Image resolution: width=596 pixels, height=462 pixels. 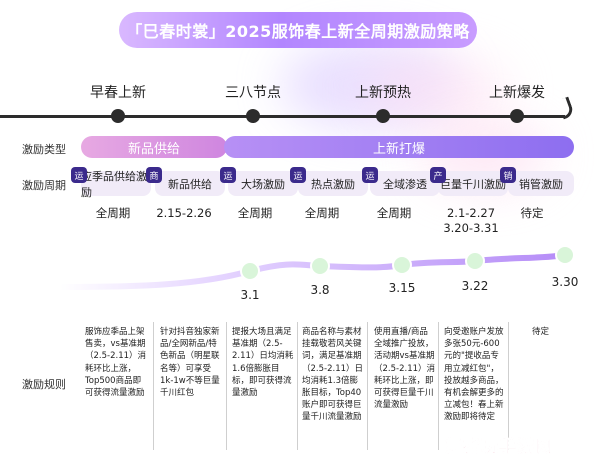 I want to click on cycle-label: 应季品供给激励, so click(x=114, y=184).